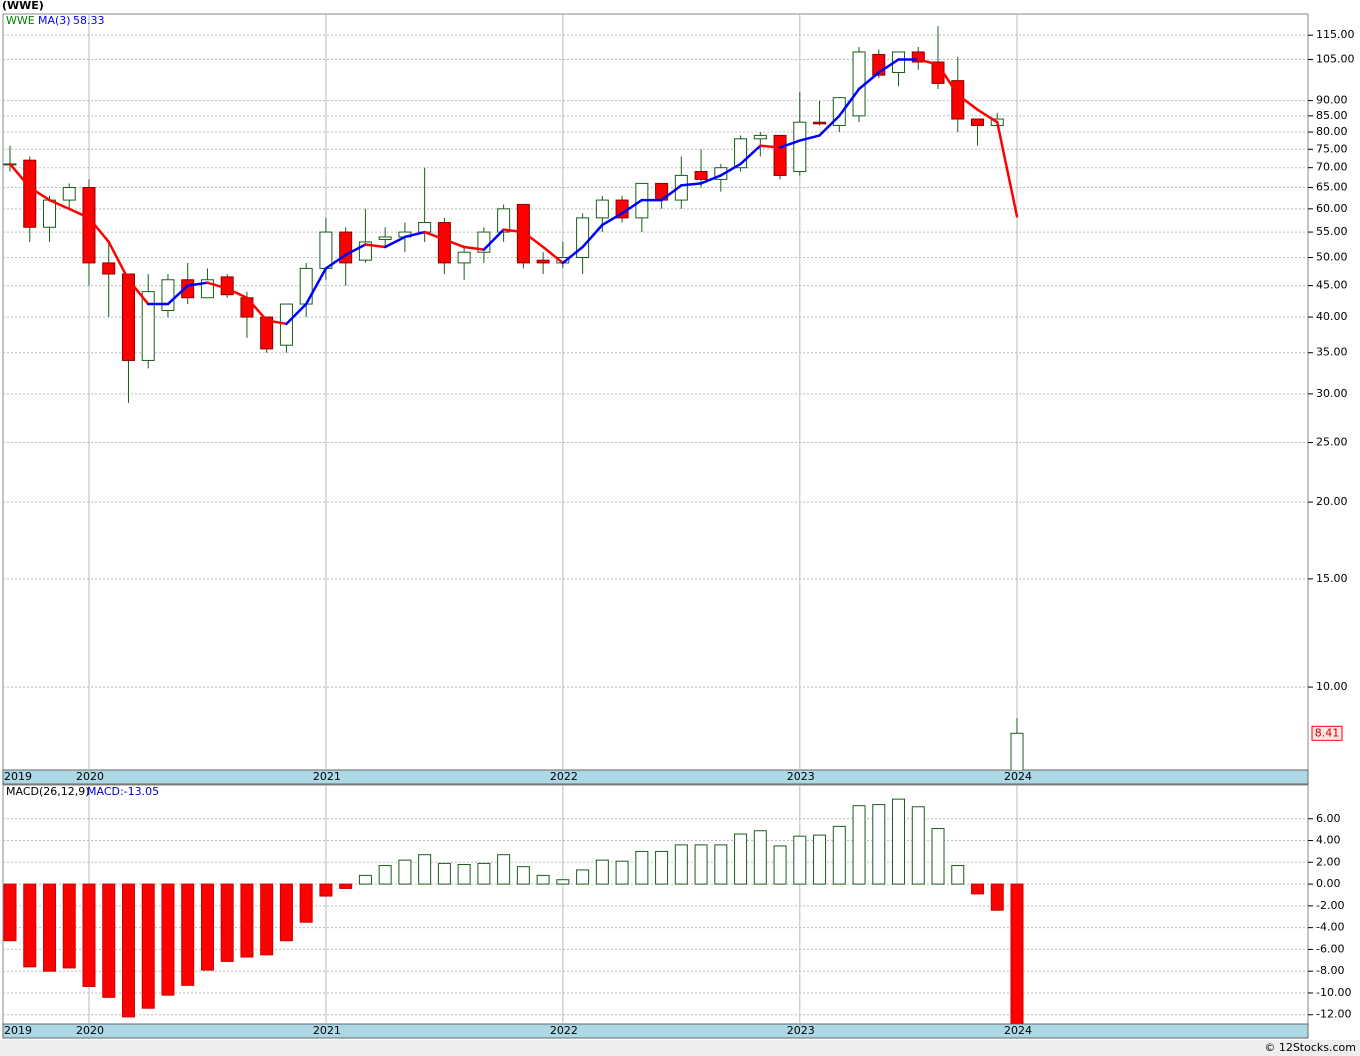 The image size is (1360, 1056). Describe the element at coordinates (1332, 257) in the screenshot. I see `y-tick-label: 50.00` at that location.